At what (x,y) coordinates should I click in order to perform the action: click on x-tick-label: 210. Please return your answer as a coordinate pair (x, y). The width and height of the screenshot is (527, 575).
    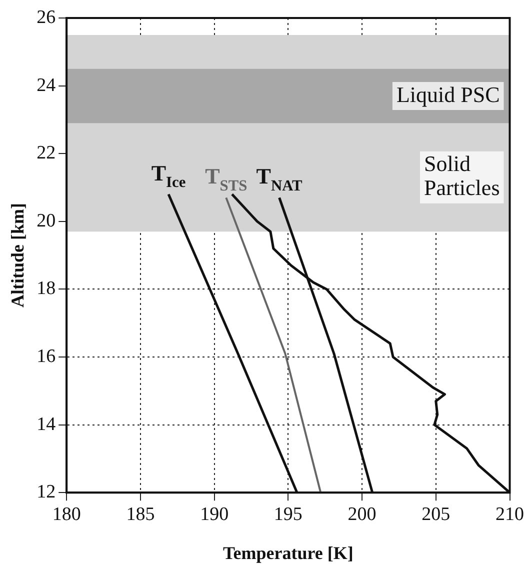
    Looking at the image, I should click on (510, 514).